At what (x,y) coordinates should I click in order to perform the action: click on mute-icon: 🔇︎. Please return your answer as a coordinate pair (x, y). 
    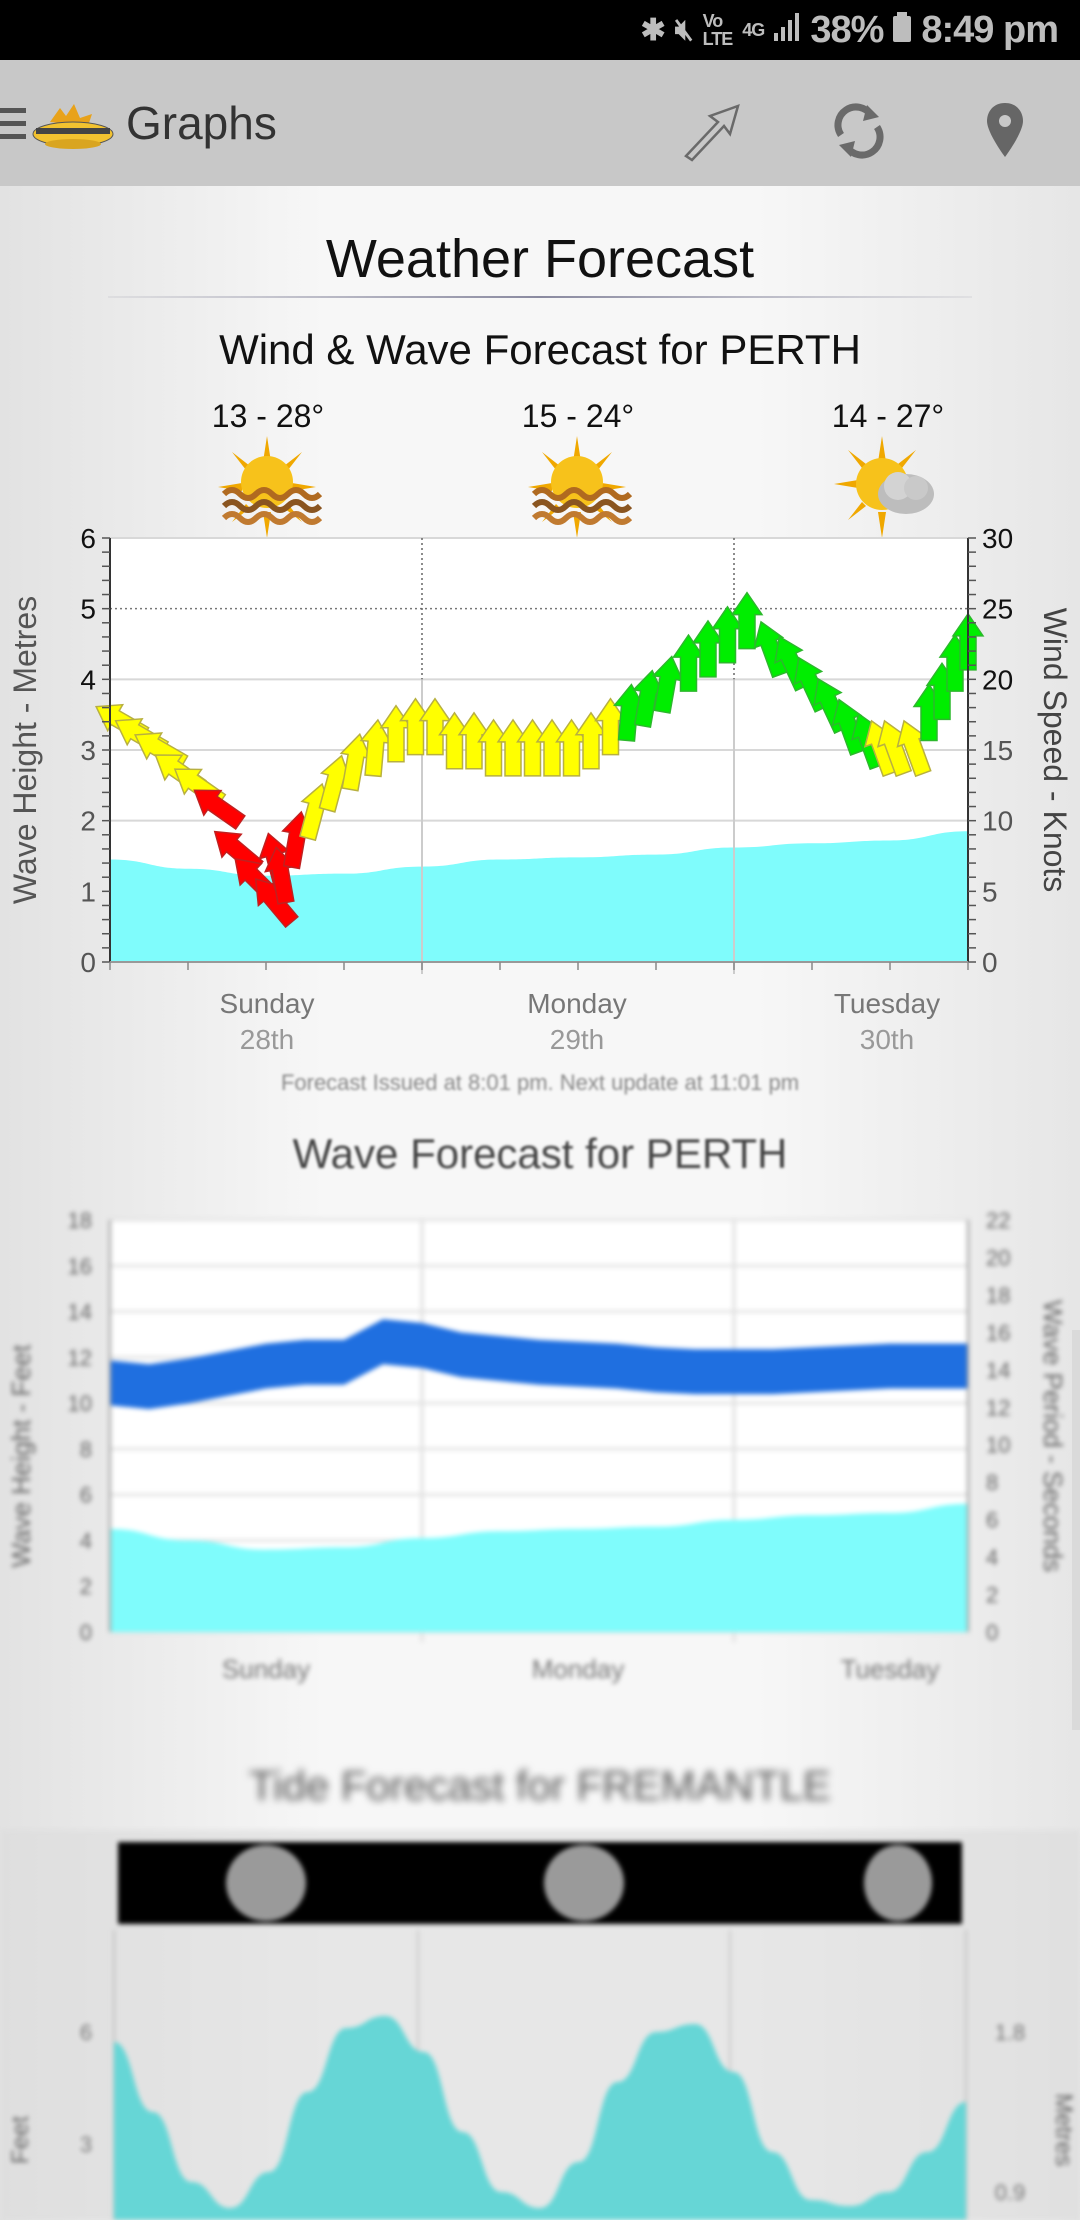
    Looking at the image, I should click on (684, 29).